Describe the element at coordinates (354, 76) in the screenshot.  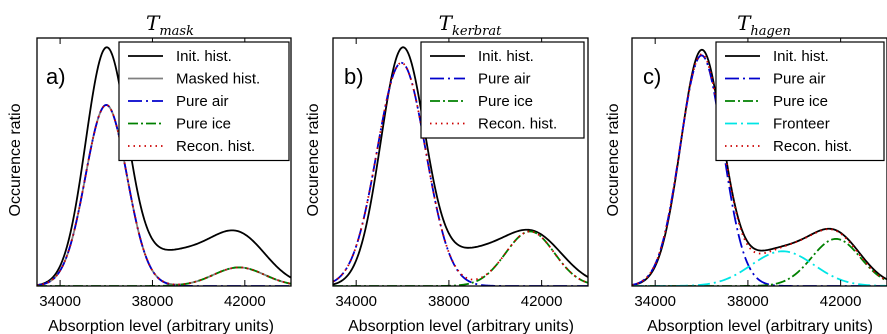
I see `panel-b-label: b)` at that location.